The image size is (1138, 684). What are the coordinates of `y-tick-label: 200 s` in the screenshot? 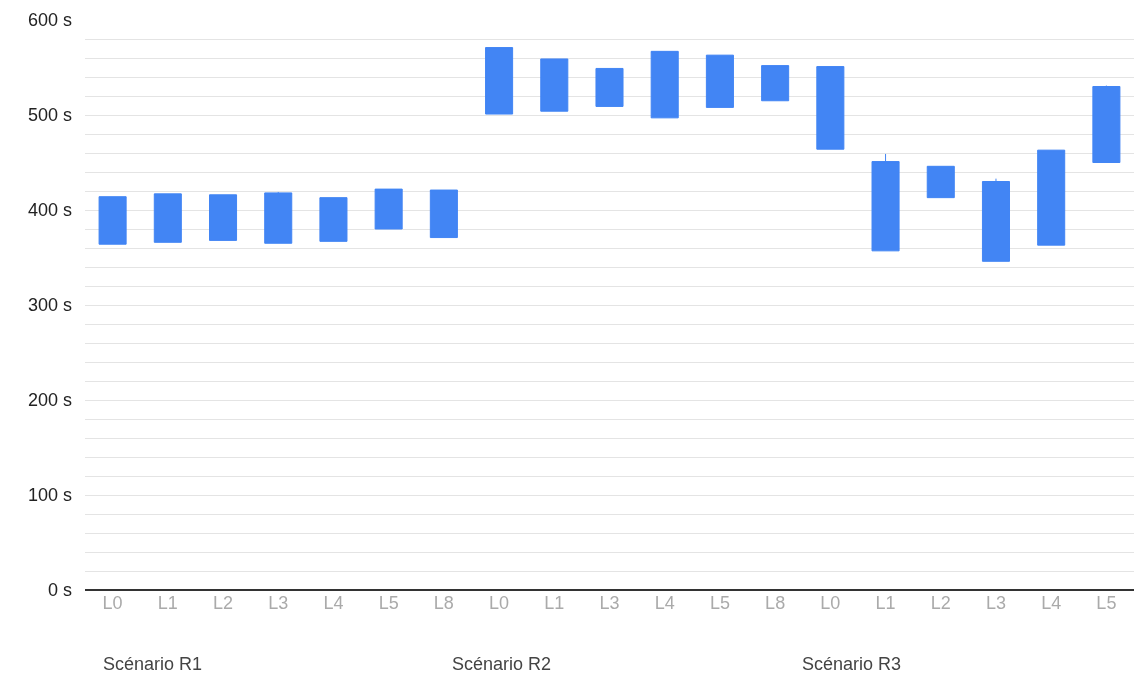 It's located at (49, 400).